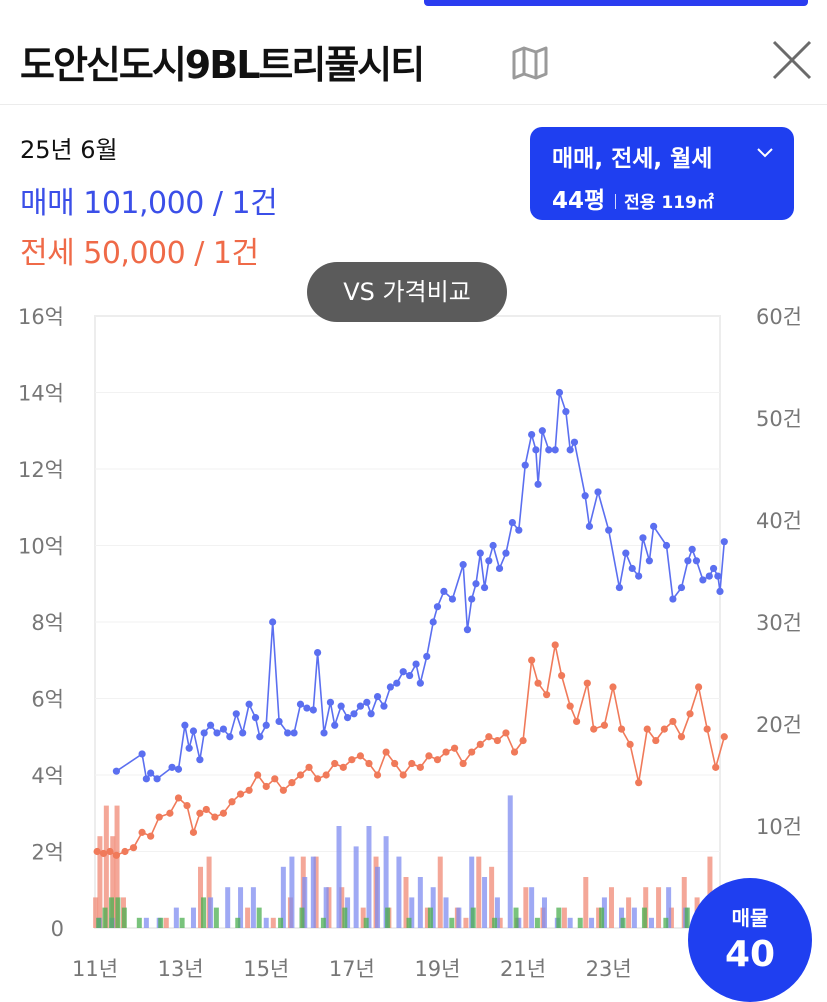 This screenshot has height=1002, width=827. What do you see at coordinates (181, 969) in the screenshot?
I see `x-tick-label: 13년` at bounding box center [181, 969].